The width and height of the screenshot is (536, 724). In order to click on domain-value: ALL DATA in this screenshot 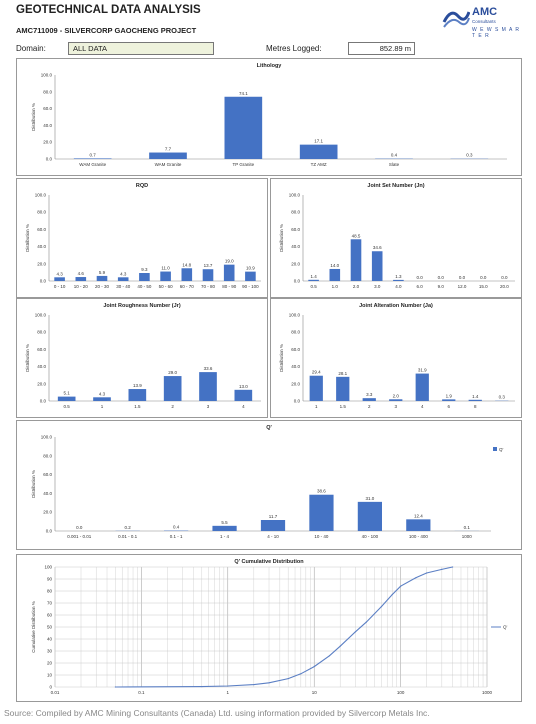, I will do `click(141, 48)`.